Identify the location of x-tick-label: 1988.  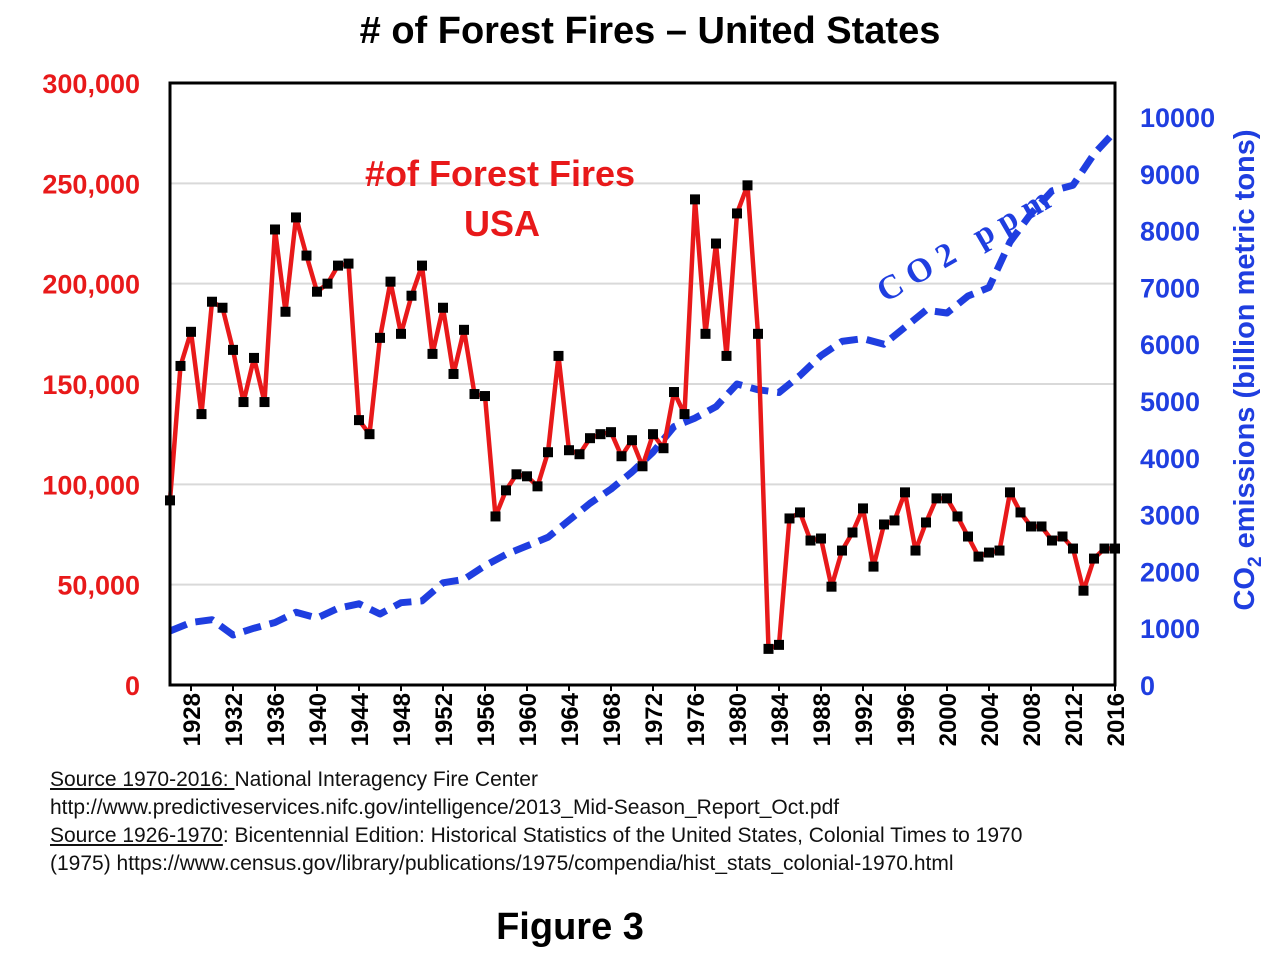
(822, 719).